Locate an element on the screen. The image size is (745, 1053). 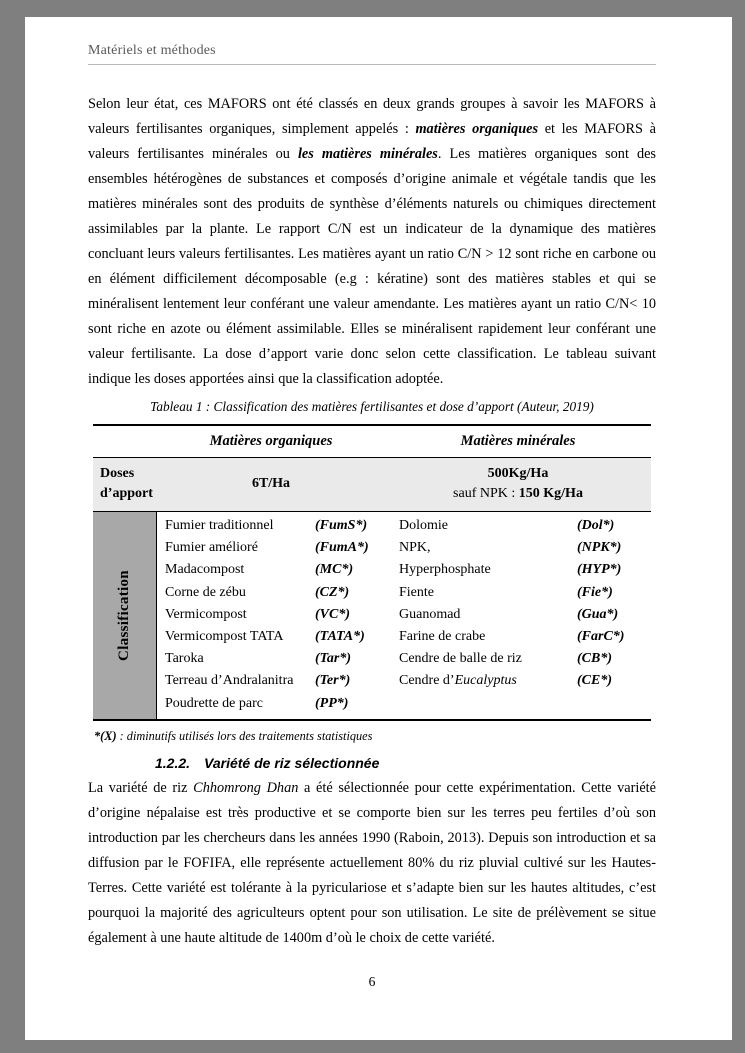
table-row: Corne de zébu (CZ*) Fiente (Fie*) is located at coordinates (404, 593).